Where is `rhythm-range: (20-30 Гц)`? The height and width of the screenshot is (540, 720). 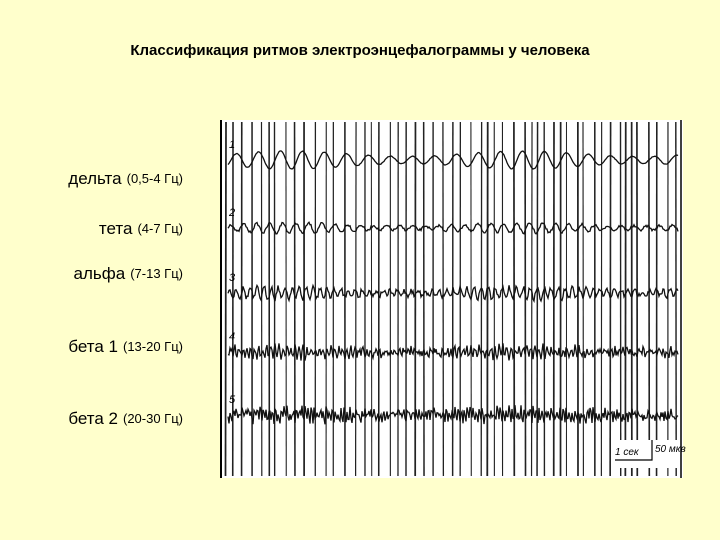
rhythm-range: (20-30 Гц) is located at coordinates (153, 418).